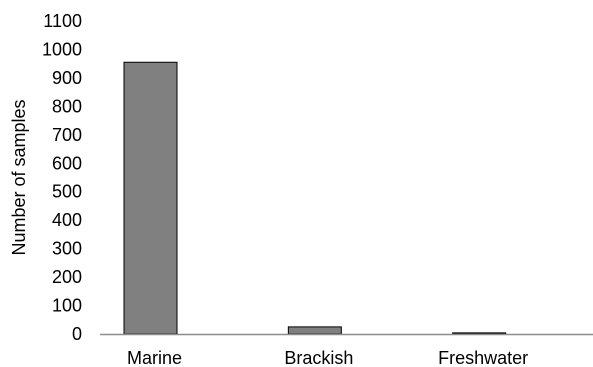 The image size is (593, 367). Describe the element at coordinates (67, 78) in the screenshot. I see `y-tick-label: 900` at that location.